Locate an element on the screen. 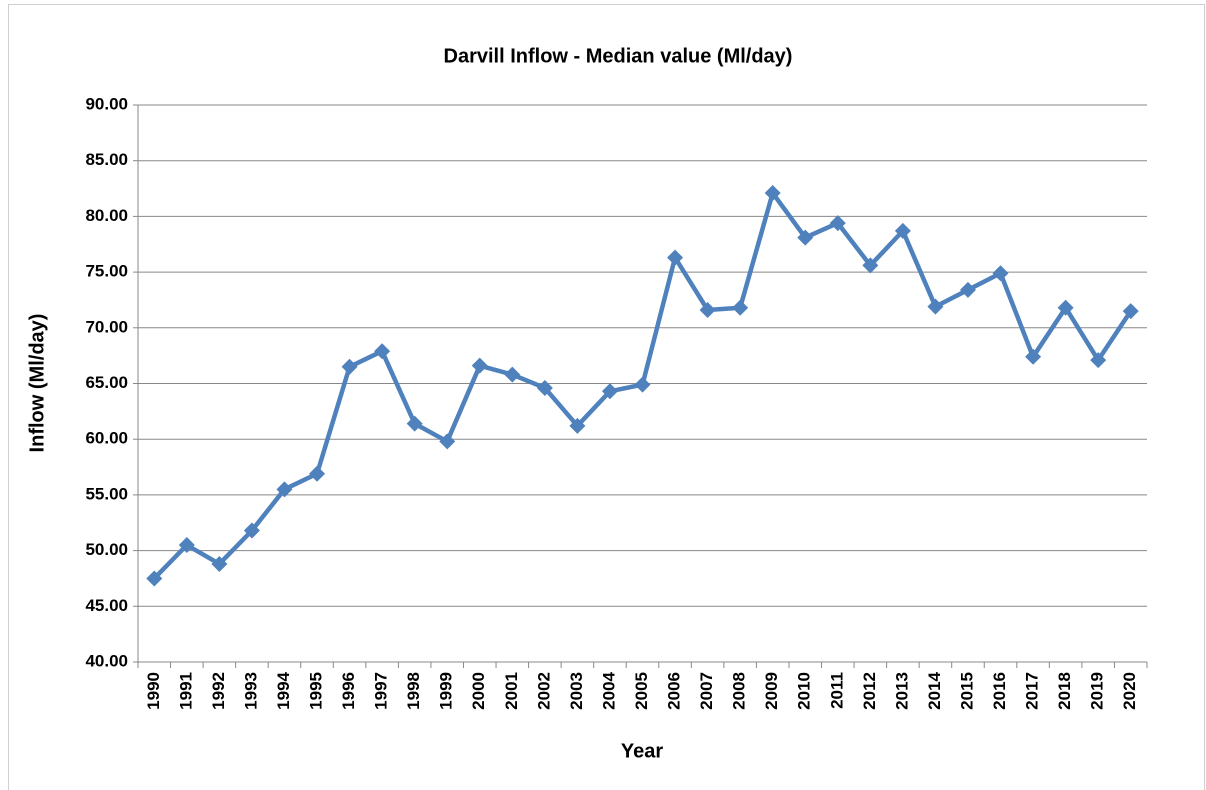 Image resolution: width=1206 pixels, height=790 pixels. x-tick-label: 1990 is located at coordinates (153, 691).